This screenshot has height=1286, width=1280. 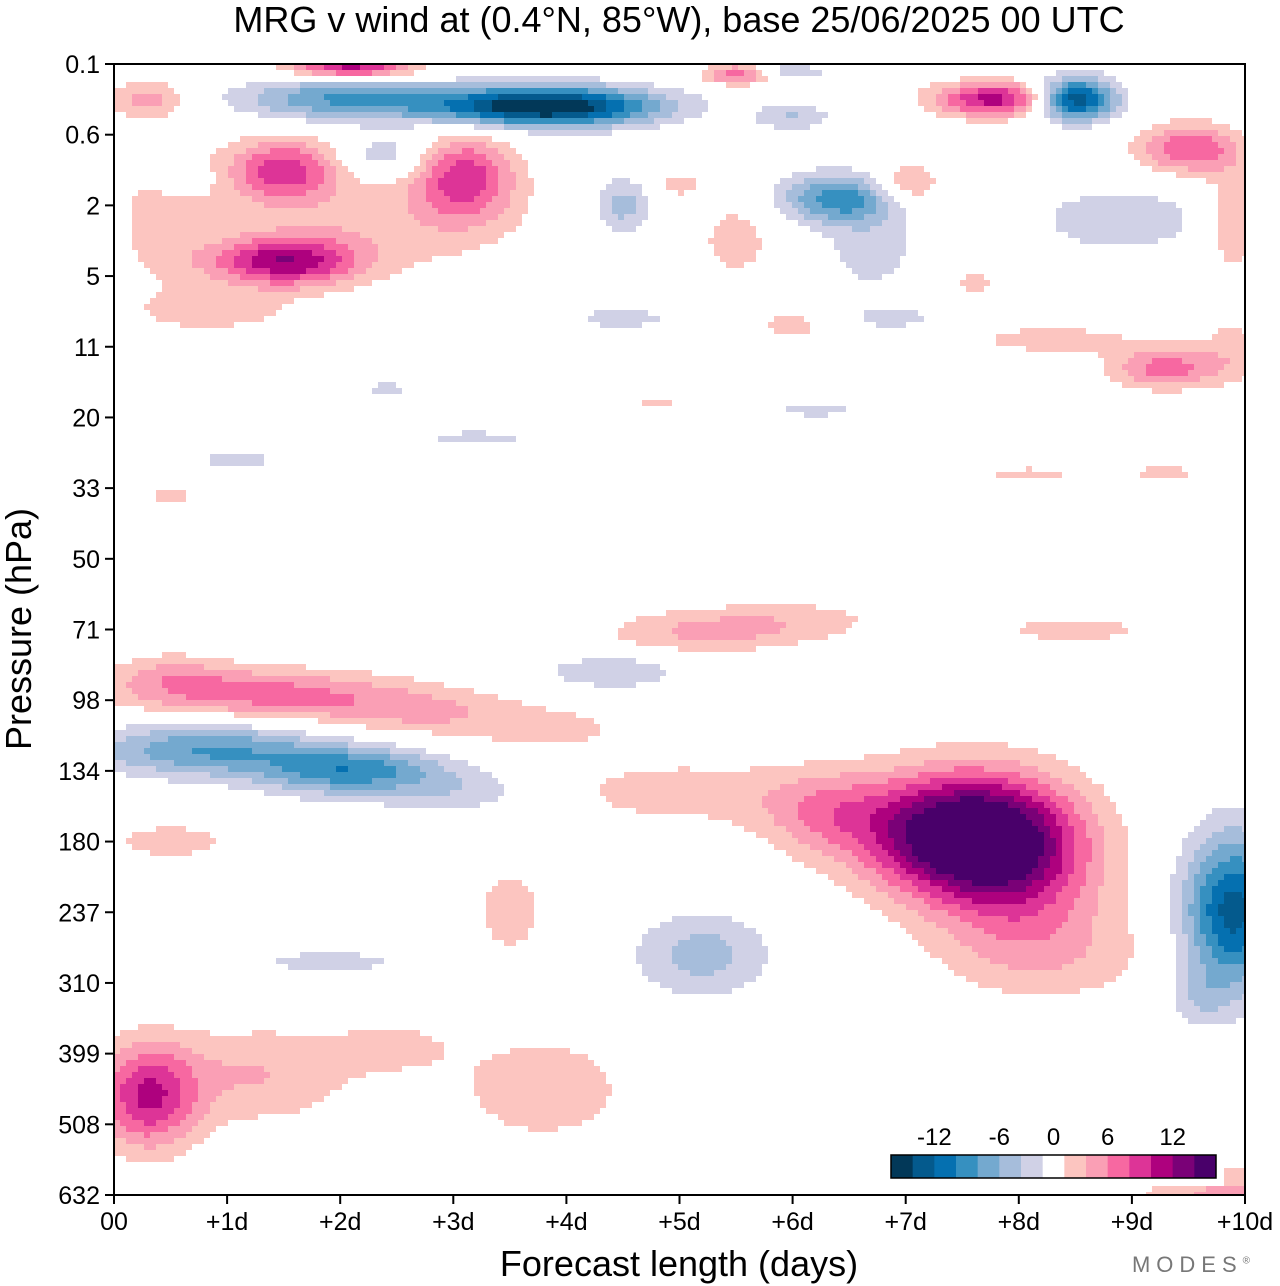 What do you see at coordinates (79, 1196) in the screenshot?
I see `y-tick-label: 632` at bounding box center [79, 1196].